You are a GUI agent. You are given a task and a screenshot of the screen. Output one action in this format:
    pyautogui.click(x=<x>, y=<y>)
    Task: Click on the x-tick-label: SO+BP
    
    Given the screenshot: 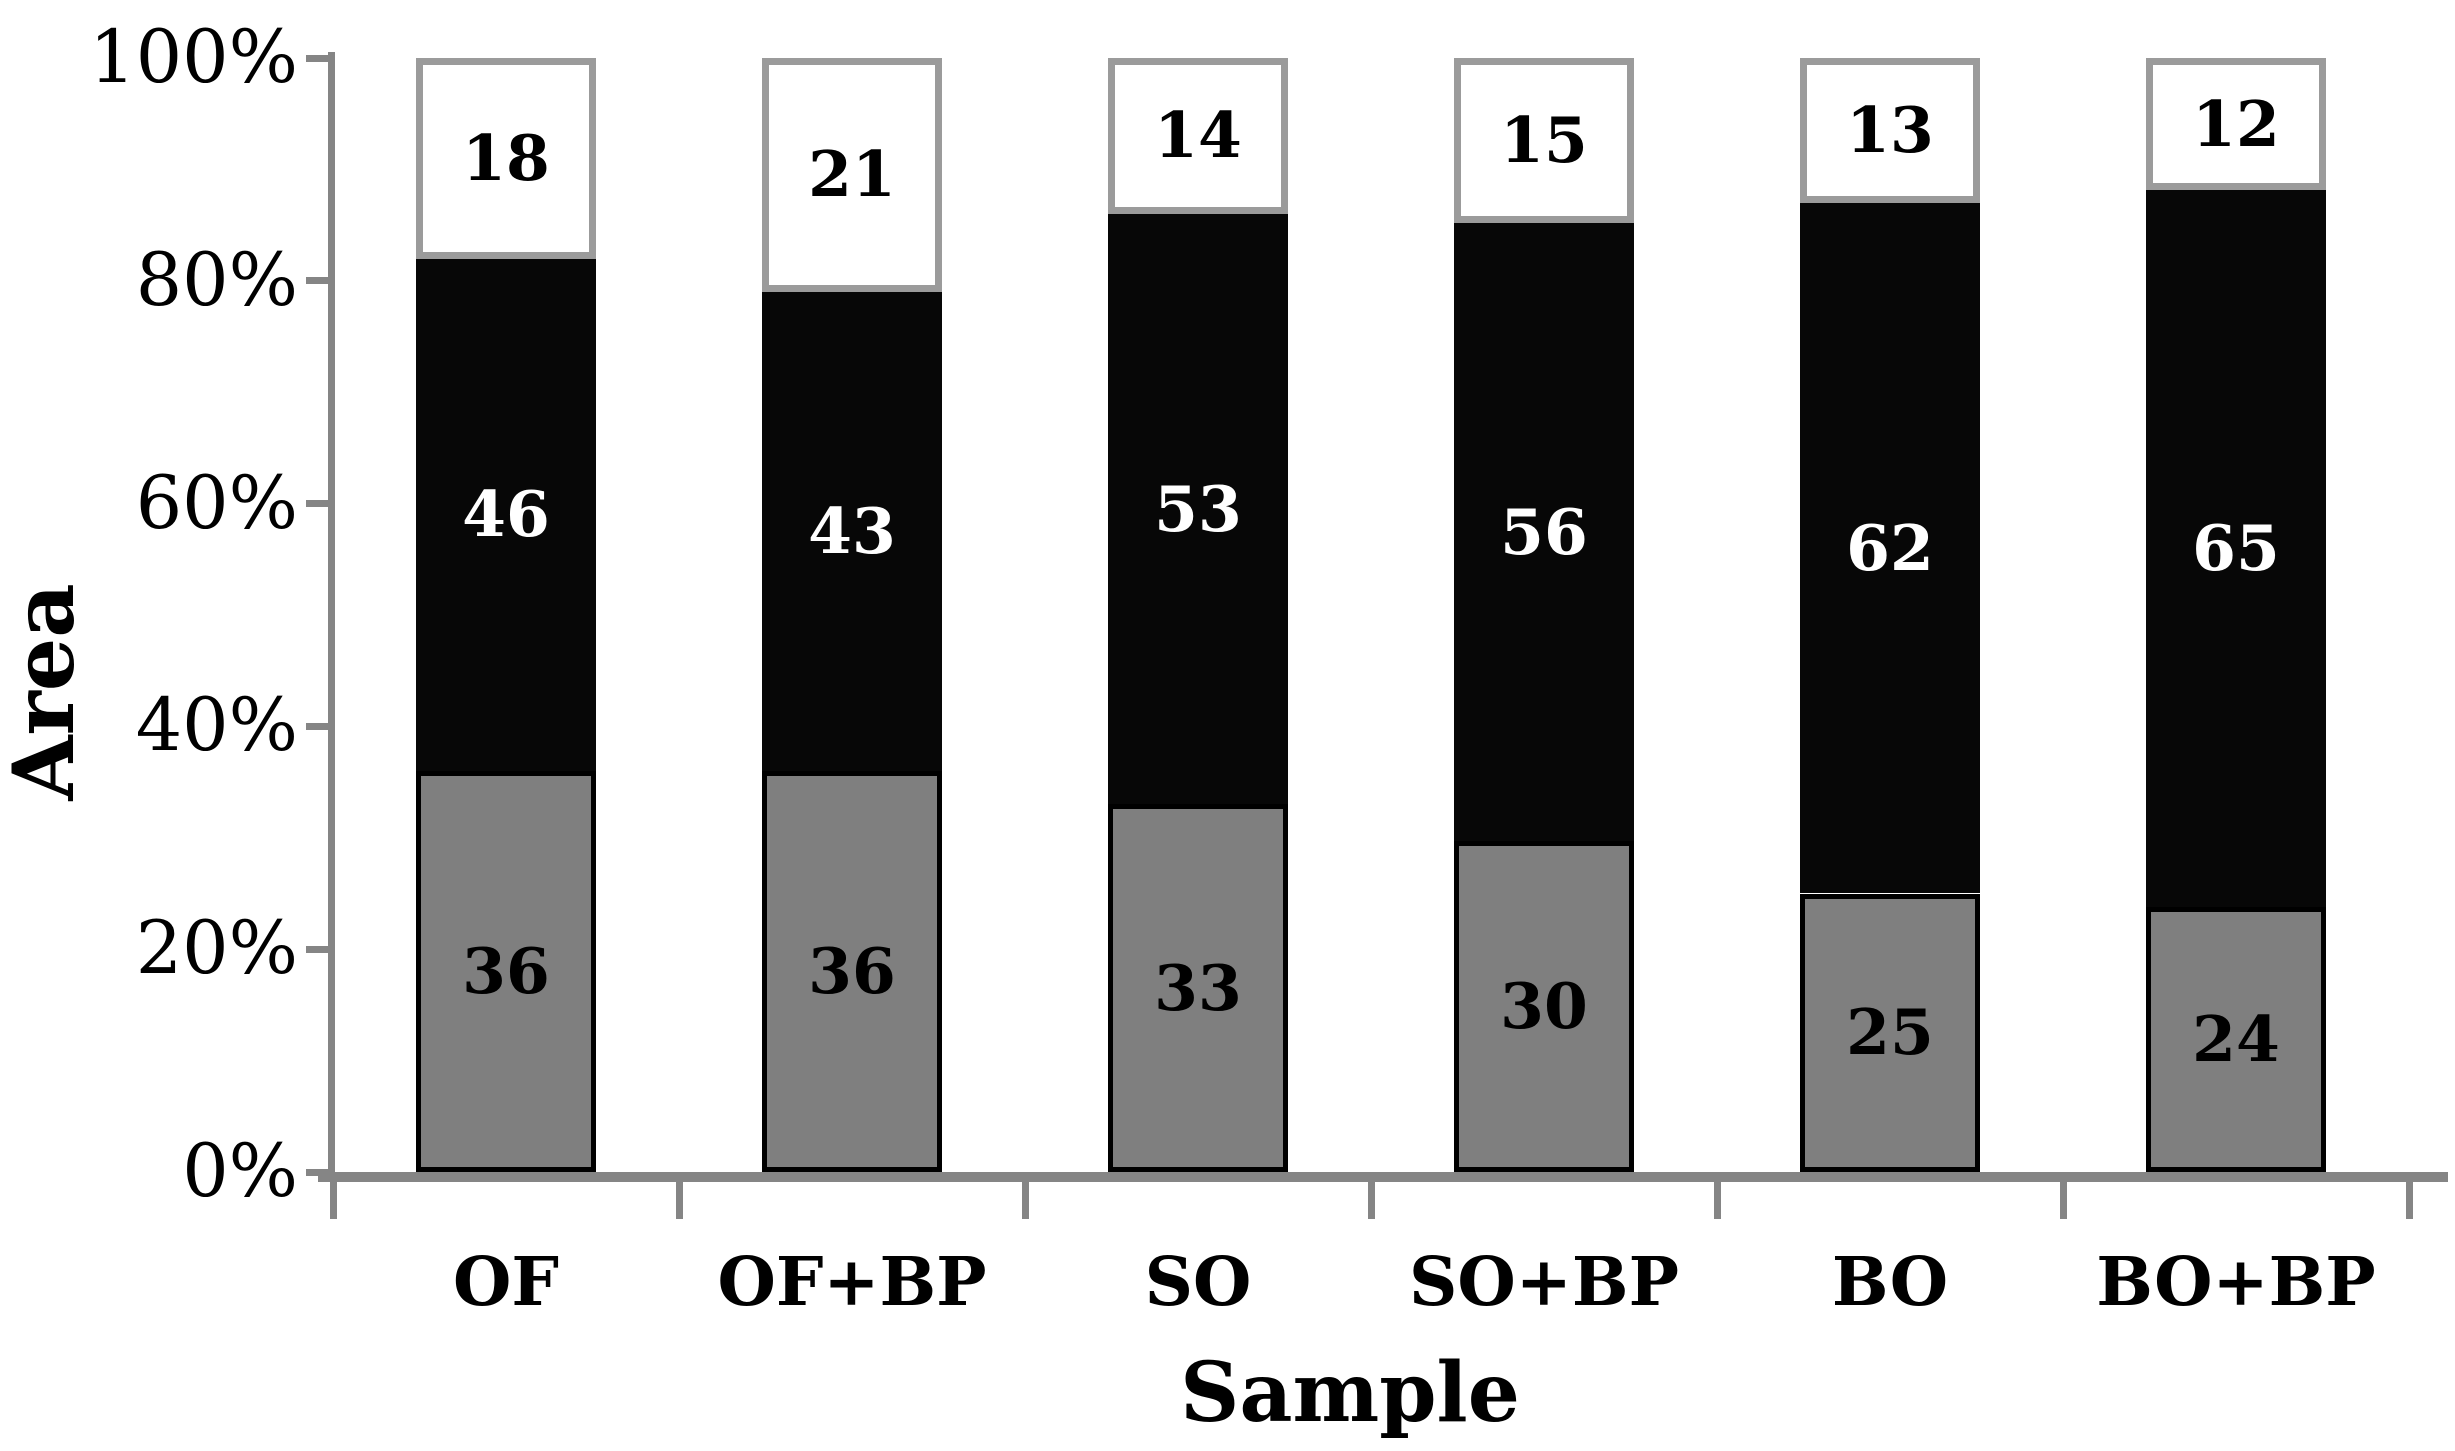 What is the action you would take?
    pyautogui.click(x=1544, y=1281)
    